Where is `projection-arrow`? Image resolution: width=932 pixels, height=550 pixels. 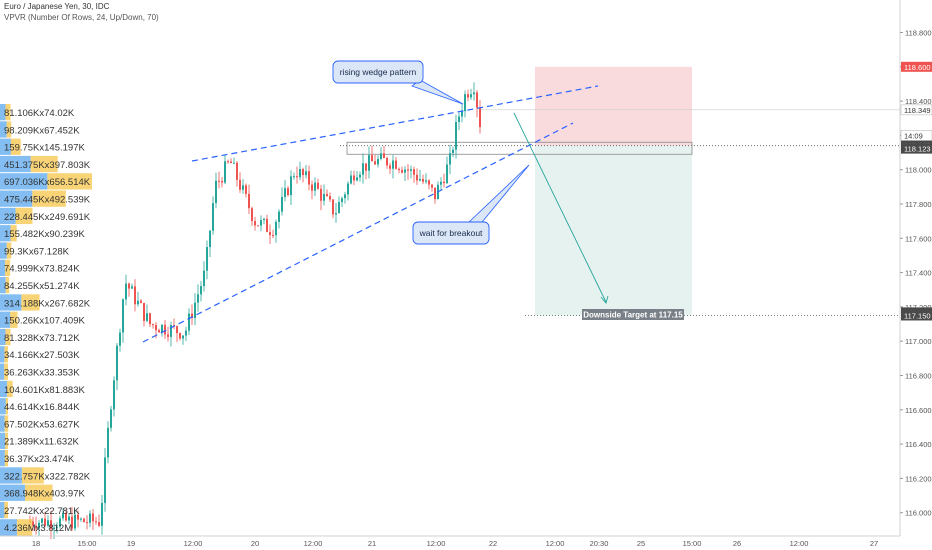
projection-arrow is located at coordinates (560, 207).